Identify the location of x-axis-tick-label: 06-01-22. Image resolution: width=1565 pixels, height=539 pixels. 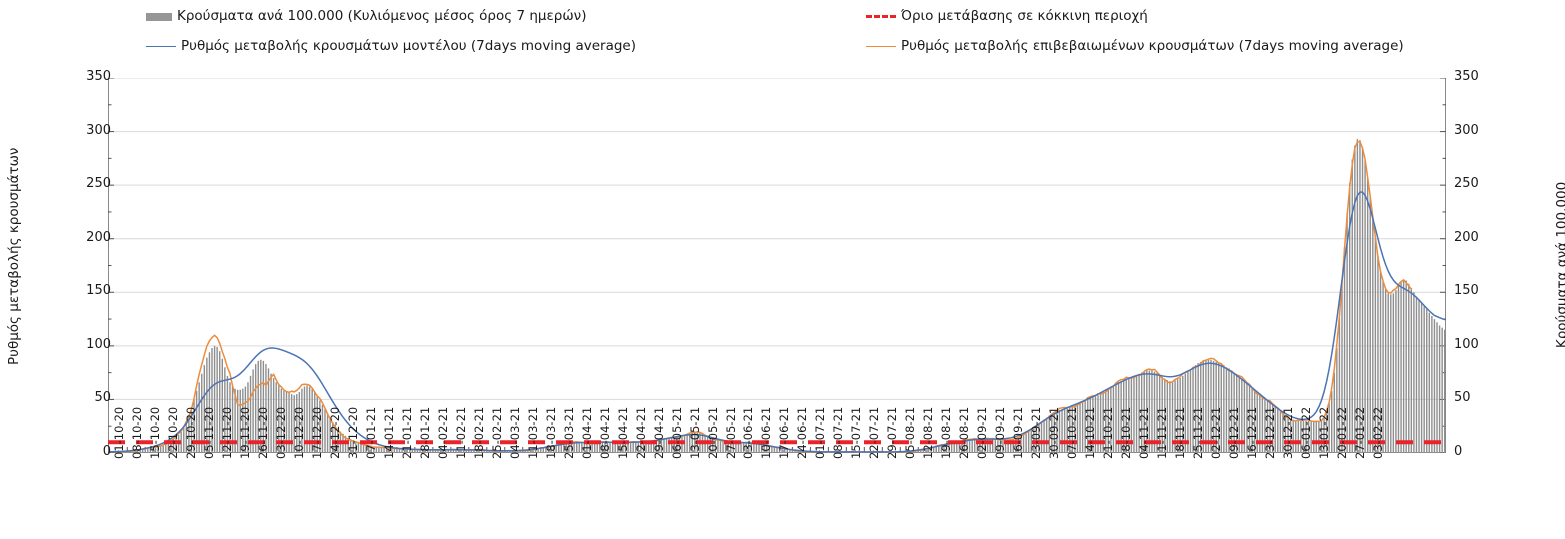
(1305, 432).